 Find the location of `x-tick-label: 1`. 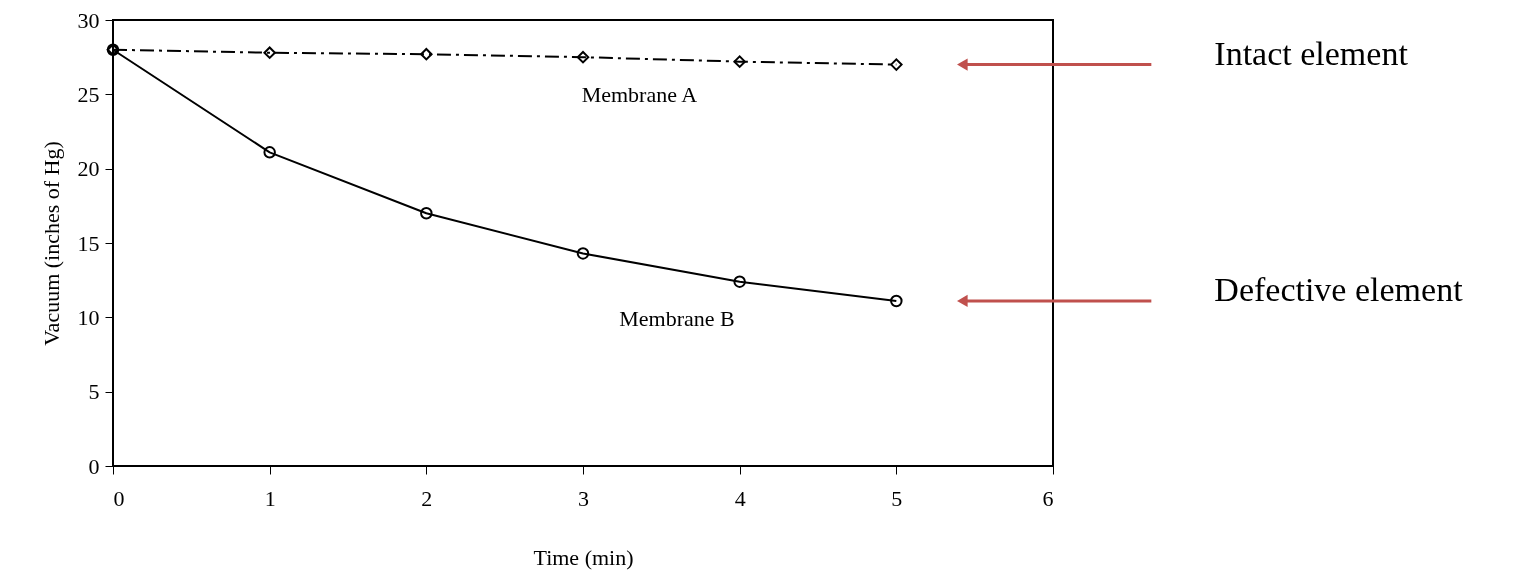

x-tick-label: 1 is located at coordinates (270, 498).